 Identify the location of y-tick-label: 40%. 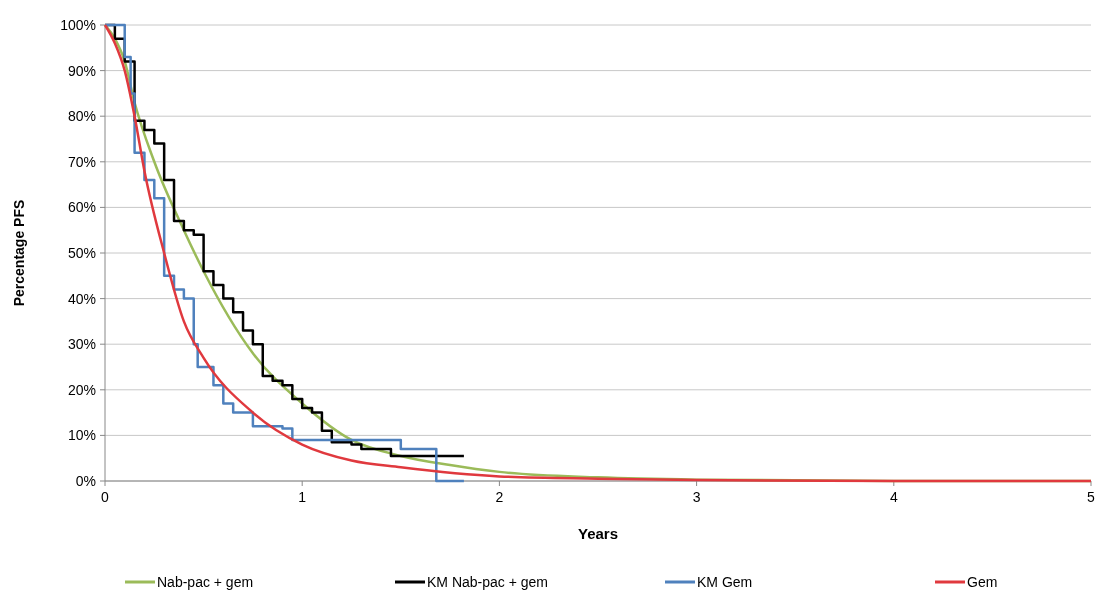
(81, 298).